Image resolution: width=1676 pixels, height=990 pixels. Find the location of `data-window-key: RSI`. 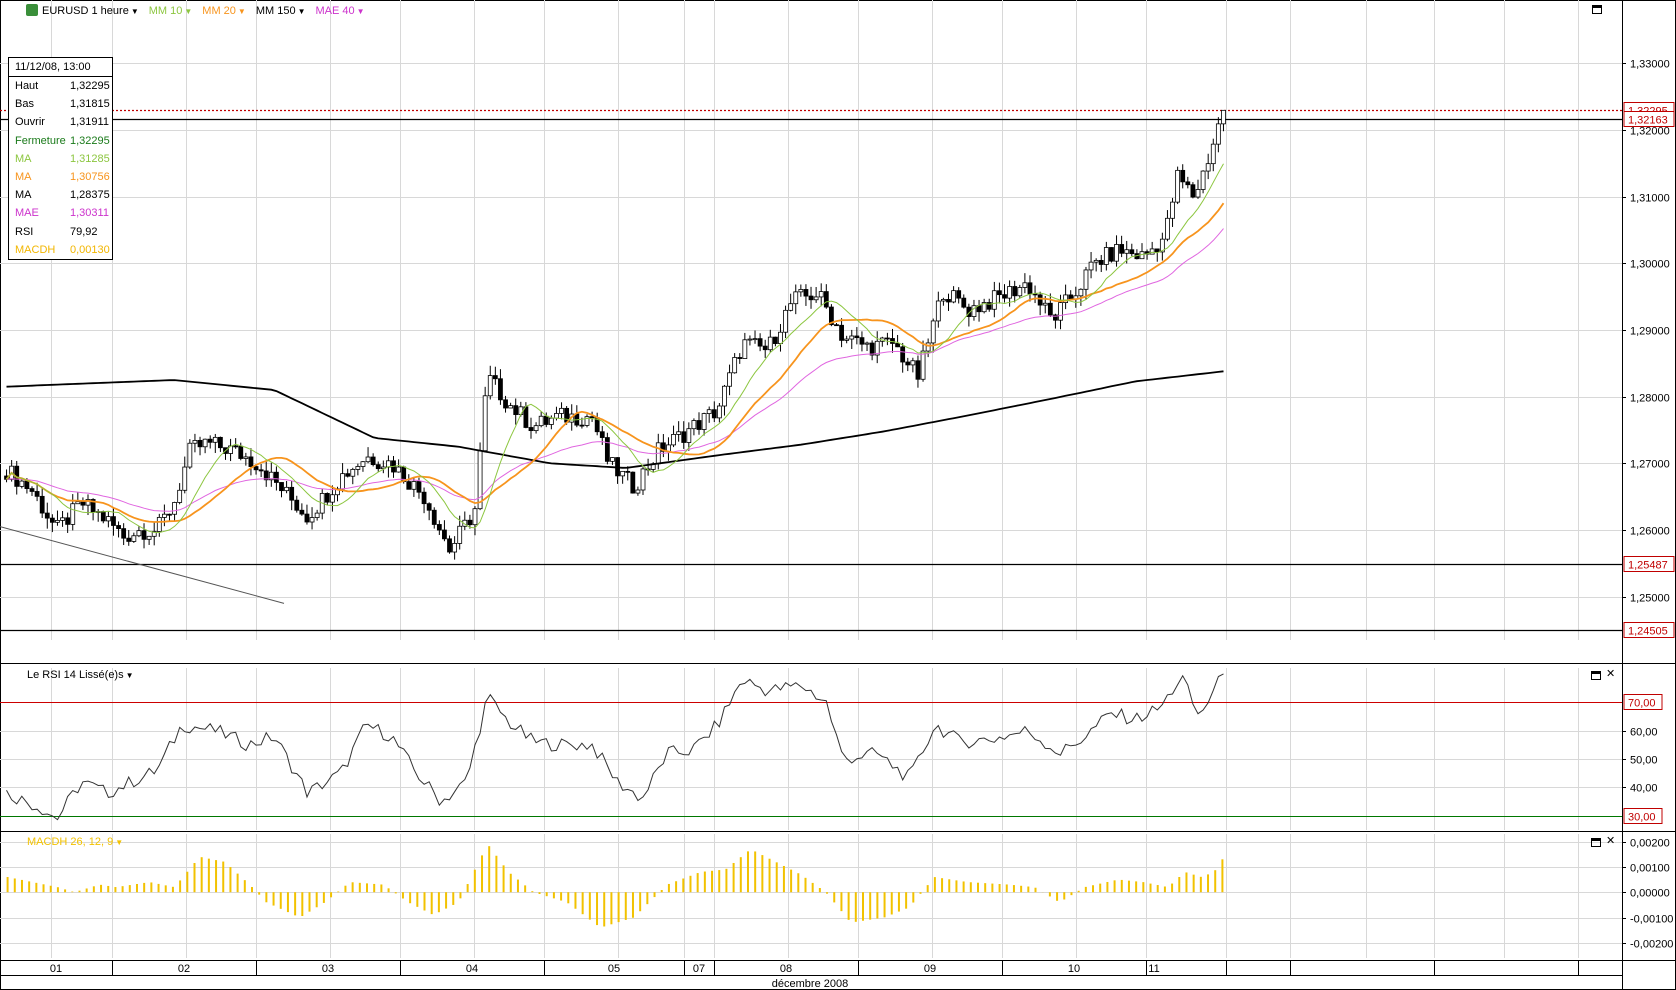

data-window-key: RSI is located at coordinates (24, 231).